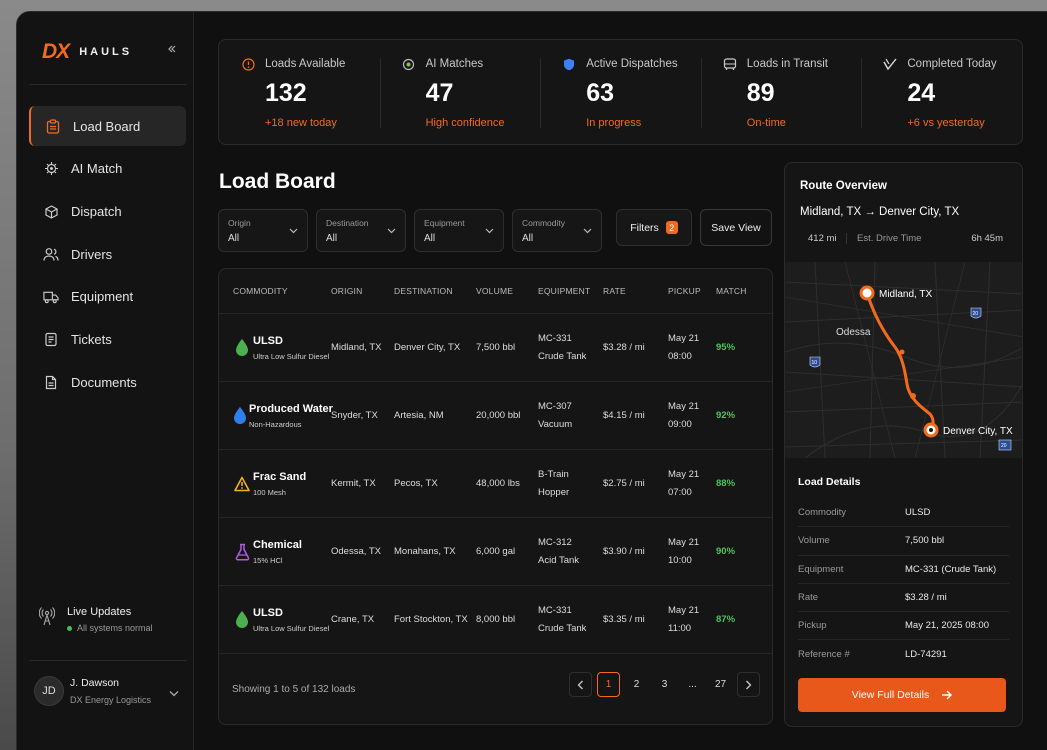 This screenshot has height=750, width=1047. What do you see at coordinates (260, 291) in the screenshot?
I see `column-header: COMMODITY` at bounding box center [260, 291].